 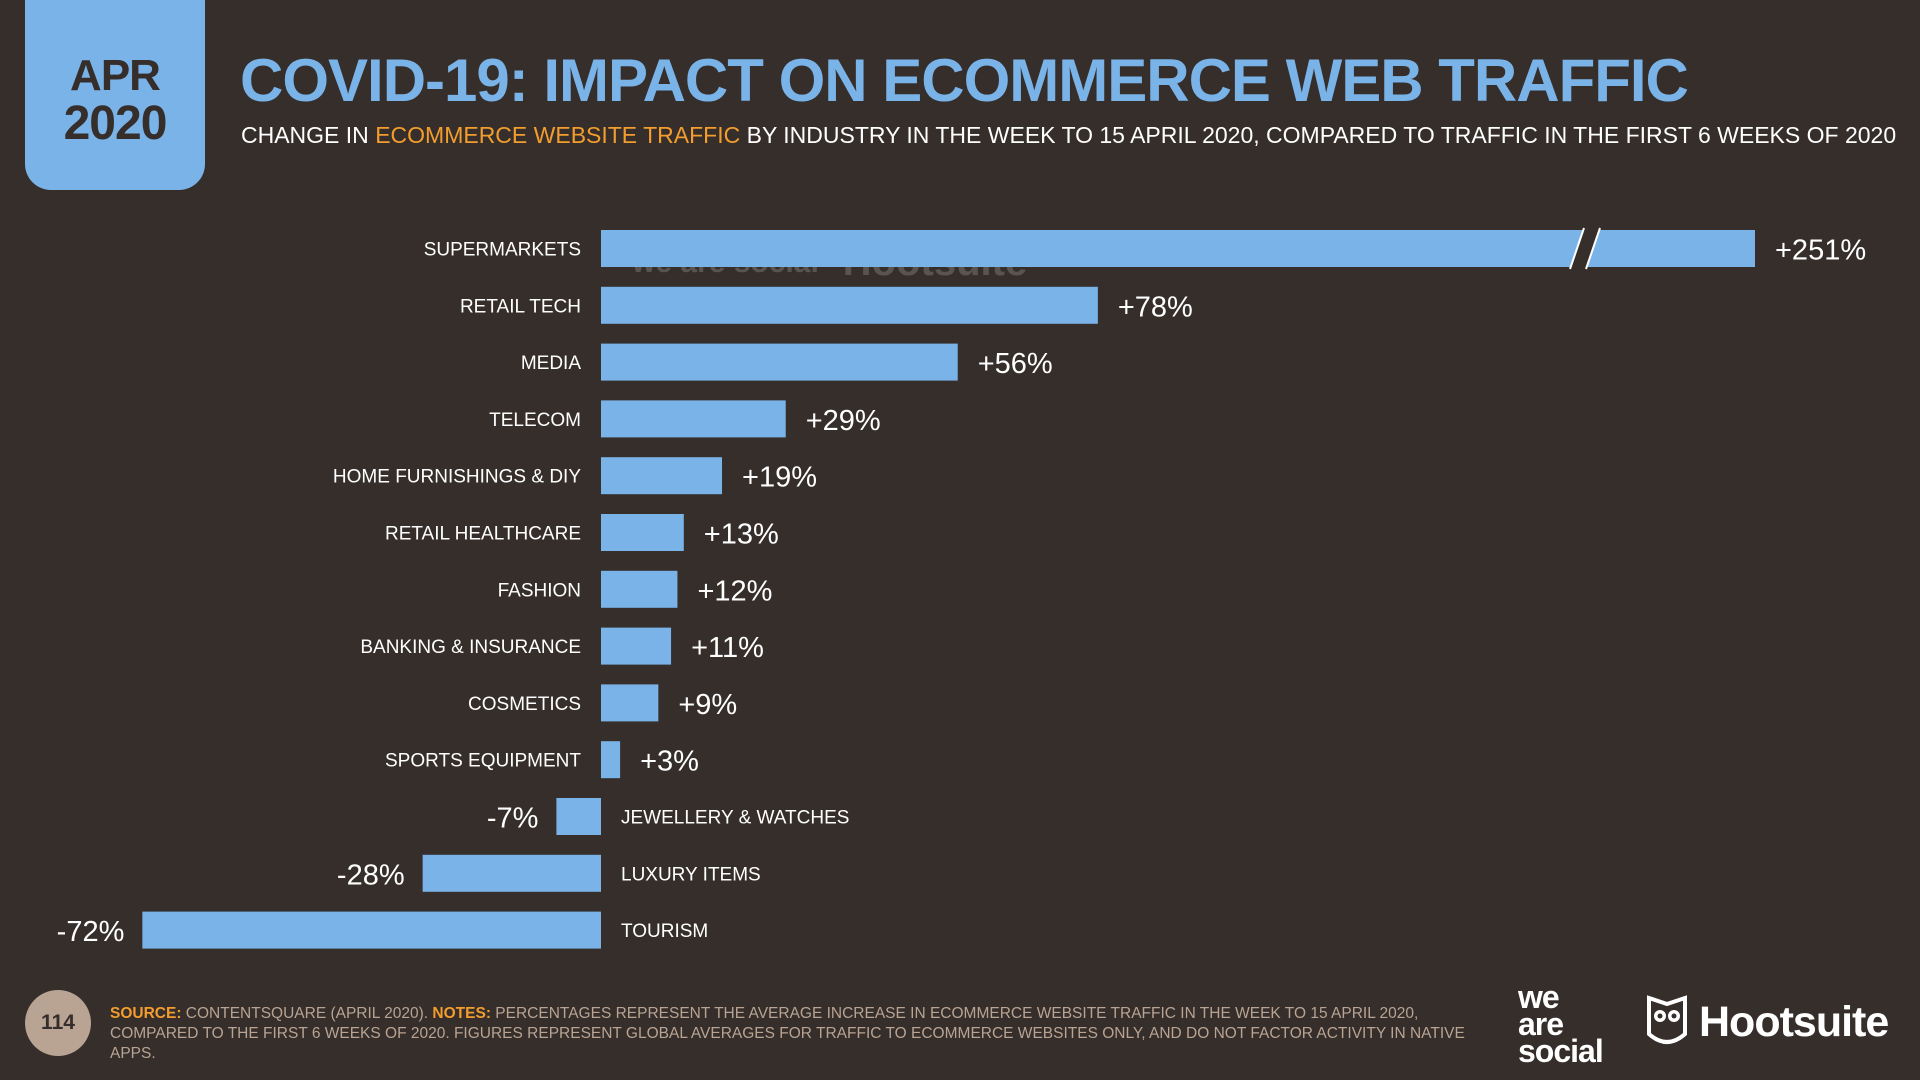 I want to click on value-label-media: +56%, so click(x=1015, y=364).